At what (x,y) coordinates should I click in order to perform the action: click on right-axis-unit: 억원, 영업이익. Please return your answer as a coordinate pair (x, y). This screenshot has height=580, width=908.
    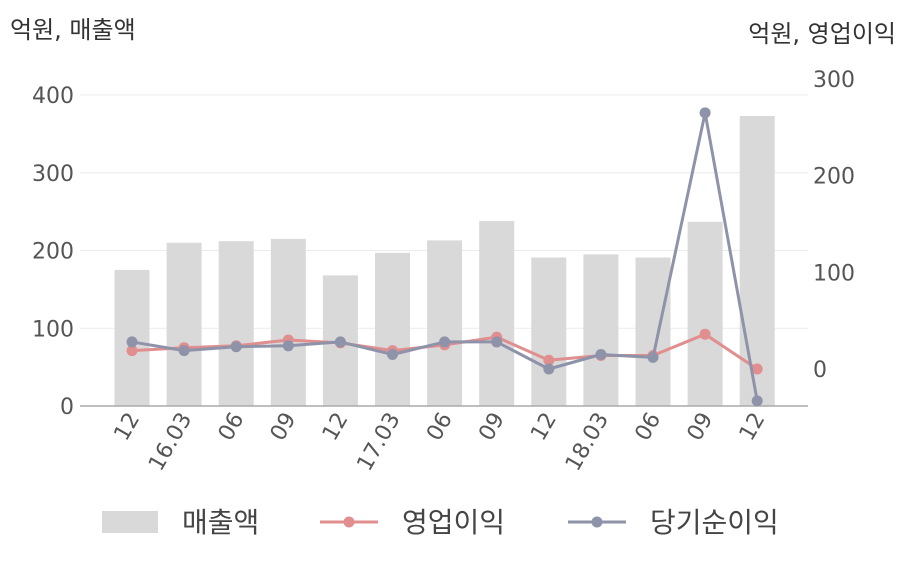
    Looking at the image, I should click on (822, 34).